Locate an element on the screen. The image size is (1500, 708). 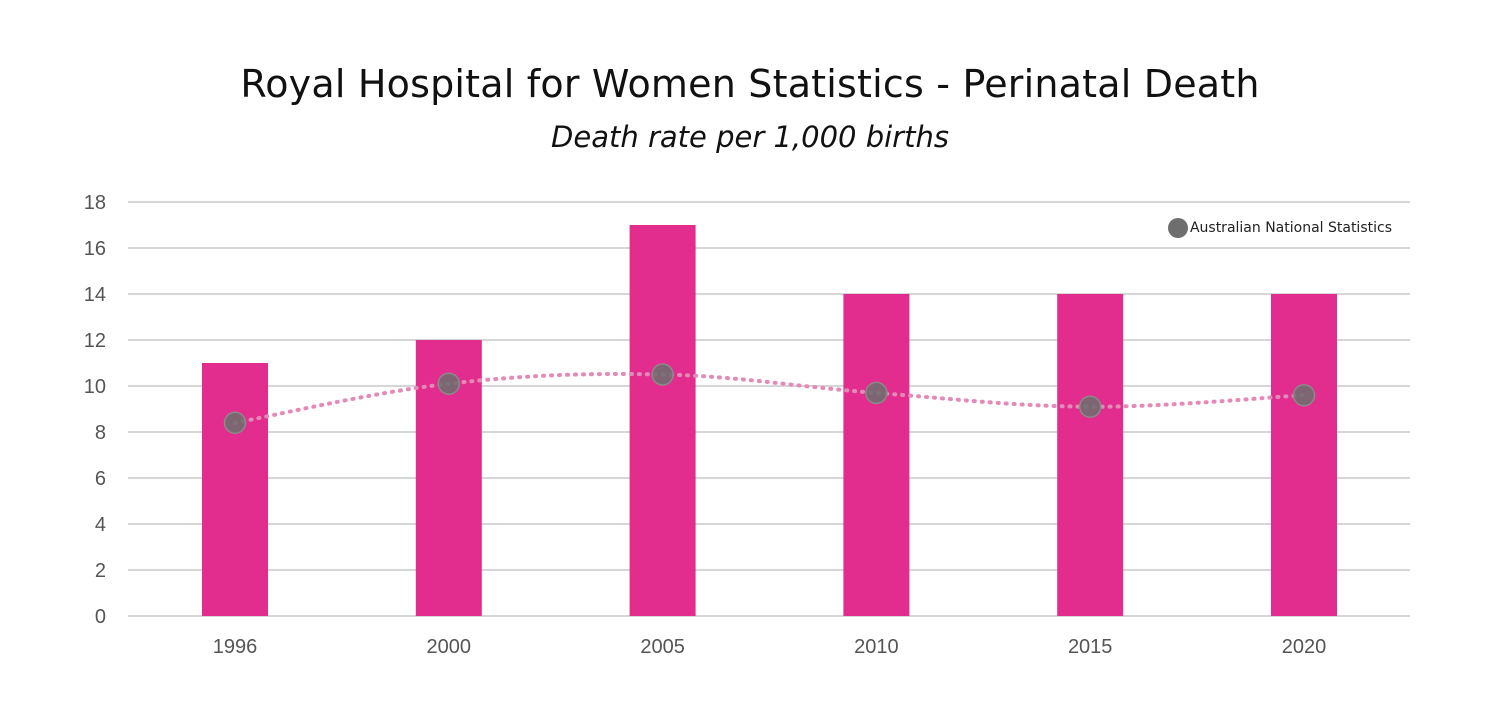
x-tick-label: 2015 is located at coordinates (1090, 647).